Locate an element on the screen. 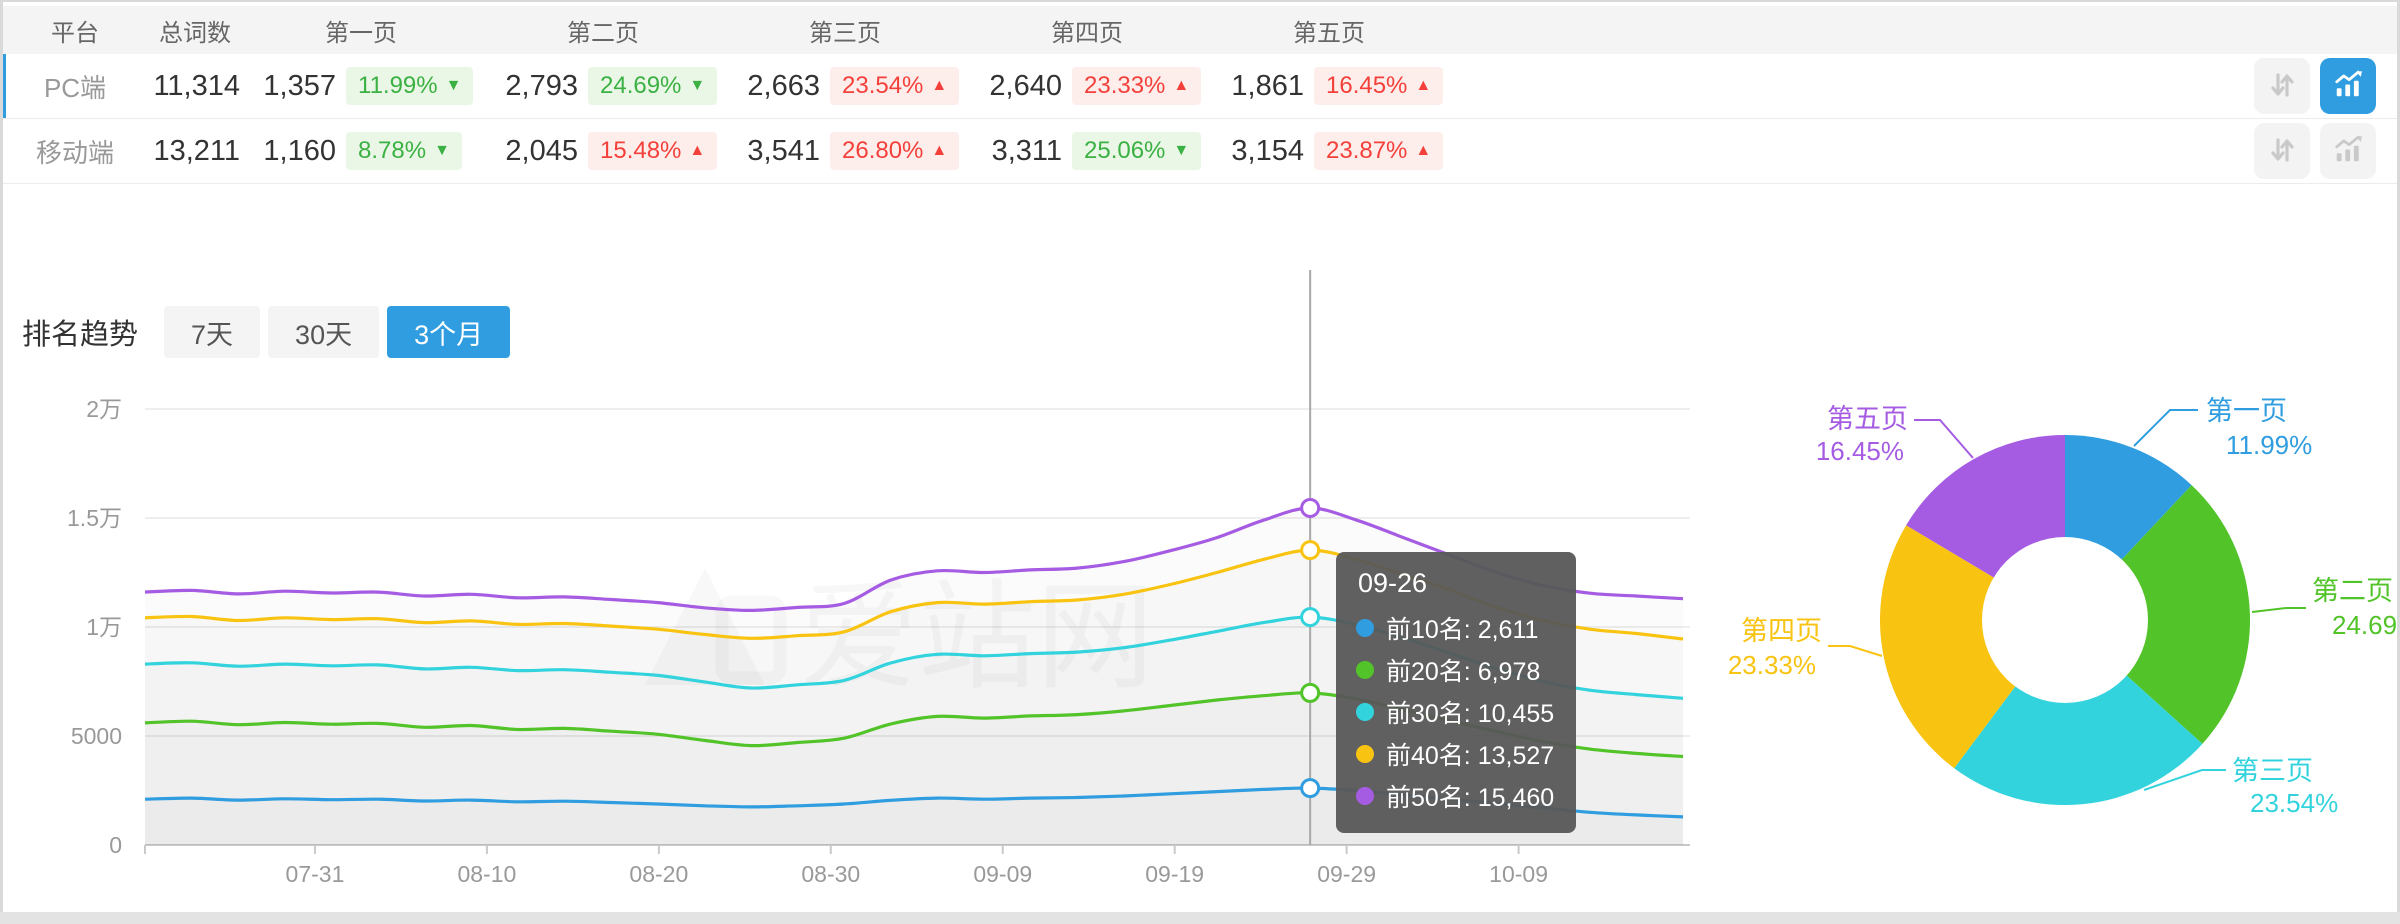 The height and width of the screenshot is (924, 2400). page5-value: 3,154 is located at coordinates (1267, 150).